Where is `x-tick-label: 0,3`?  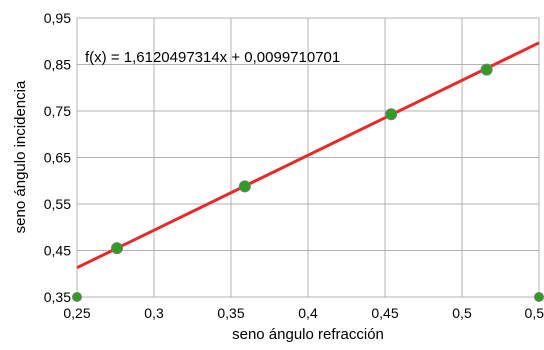 x-tick-label: 0,3 is located at coordinates (154, 313).